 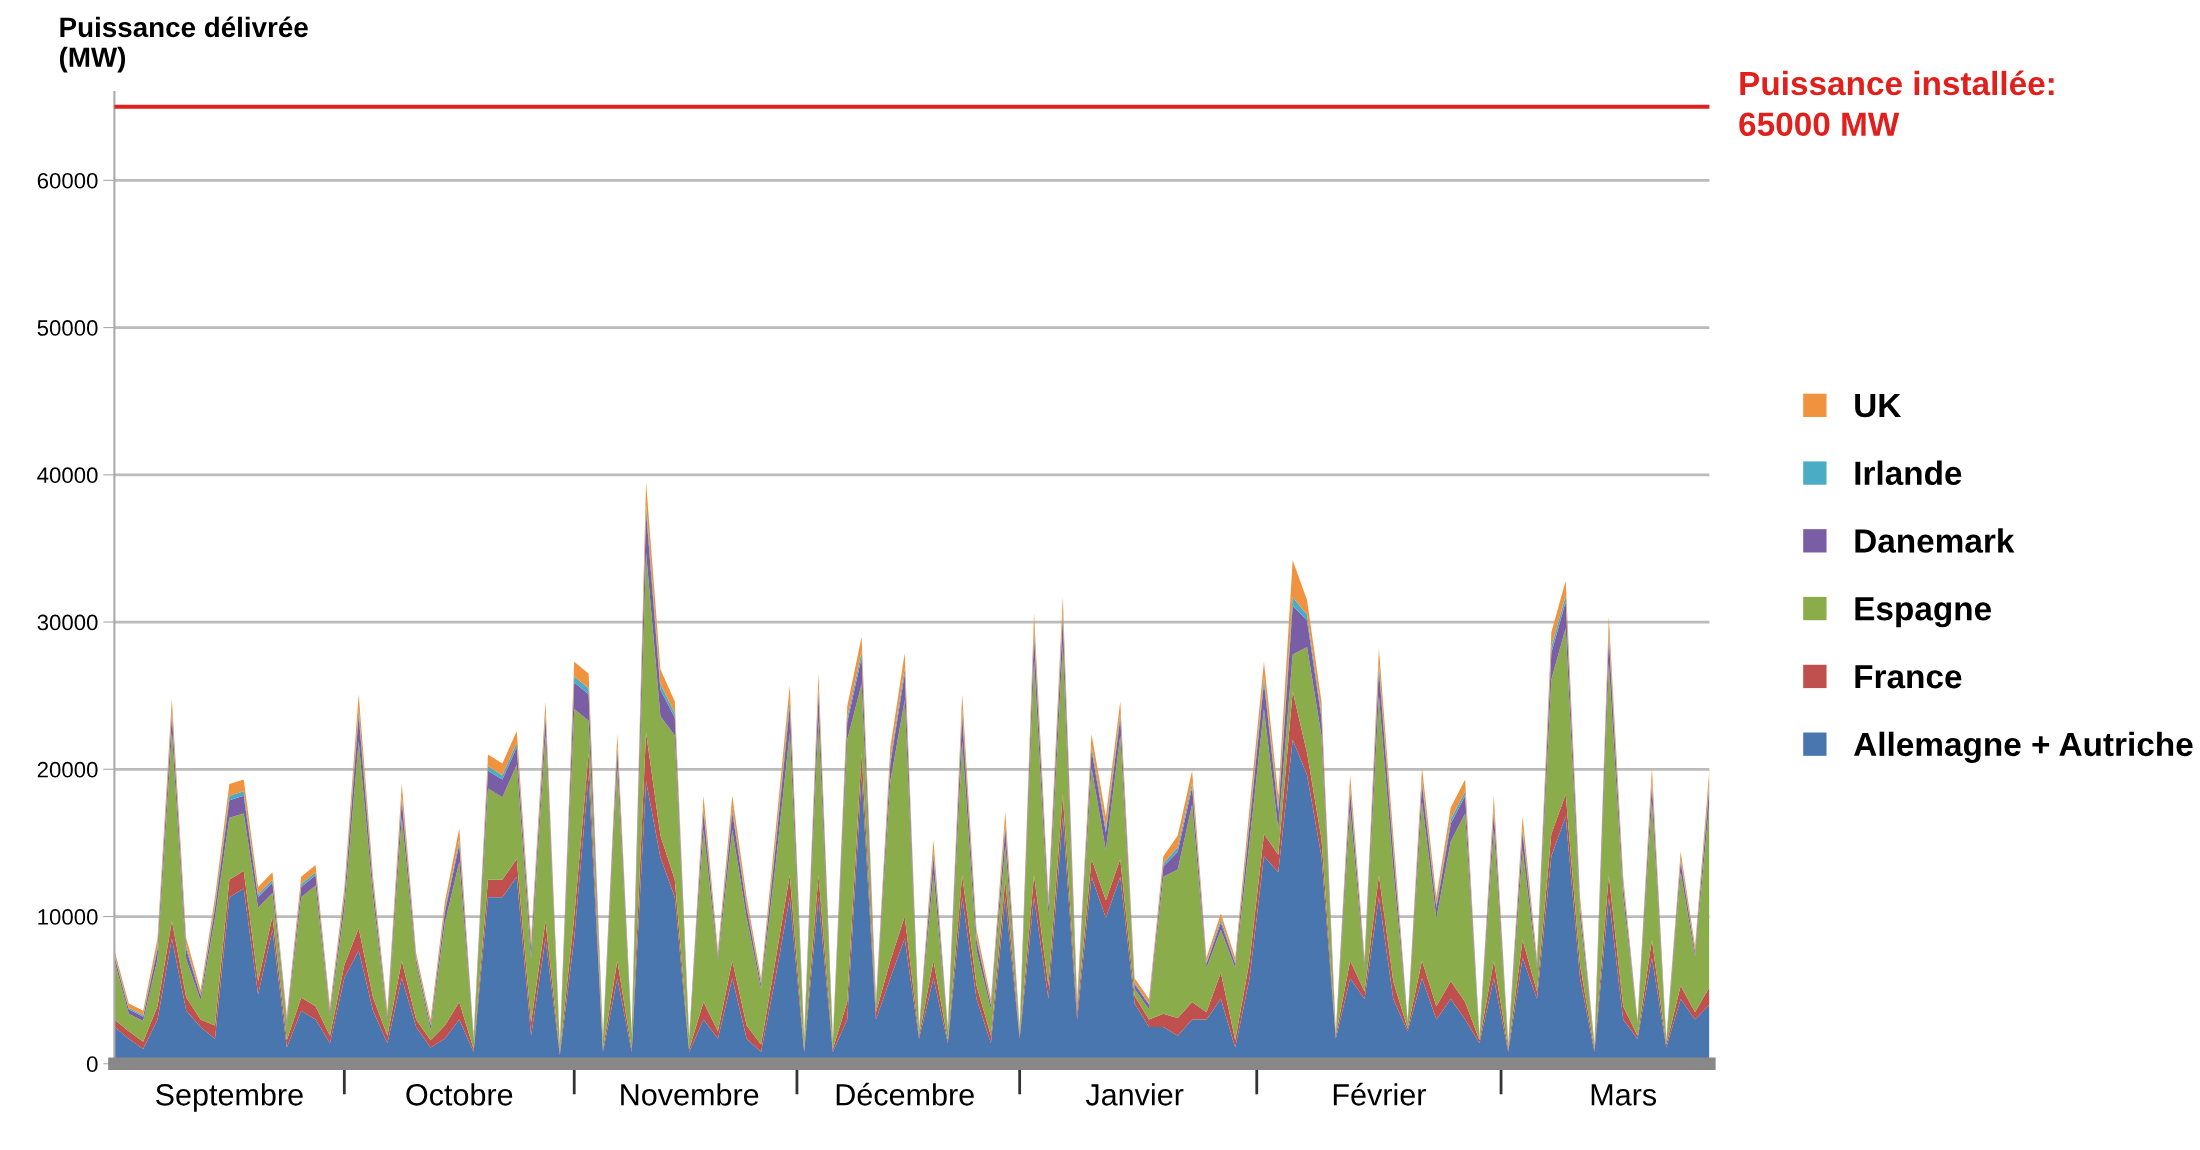 What do you see at coordinates (67, 328) in the screenshot?
I see `y-tick-label: 50000` at bounding box center [67, 328].